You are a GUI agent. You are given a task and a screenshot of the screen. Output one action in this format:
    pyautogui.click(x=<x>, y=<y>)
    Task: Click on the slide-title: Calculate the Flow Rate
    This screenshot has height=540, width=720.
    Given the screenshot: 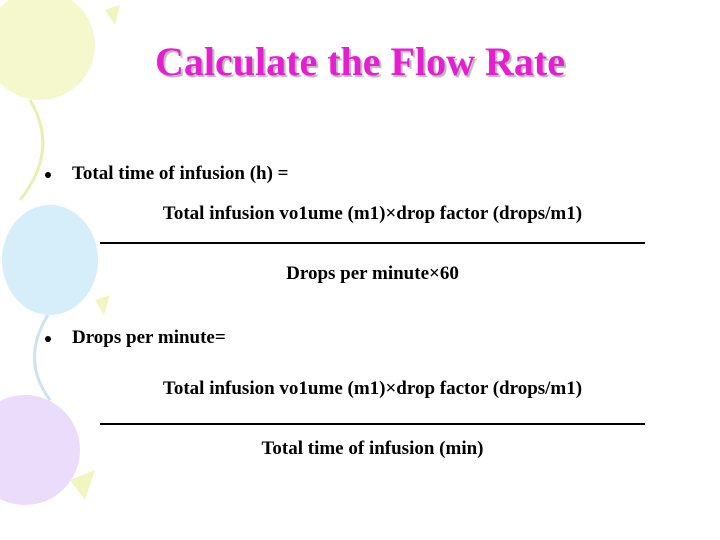 What is the action you would take?
    pyautogui.click(x=360, y=61)
    